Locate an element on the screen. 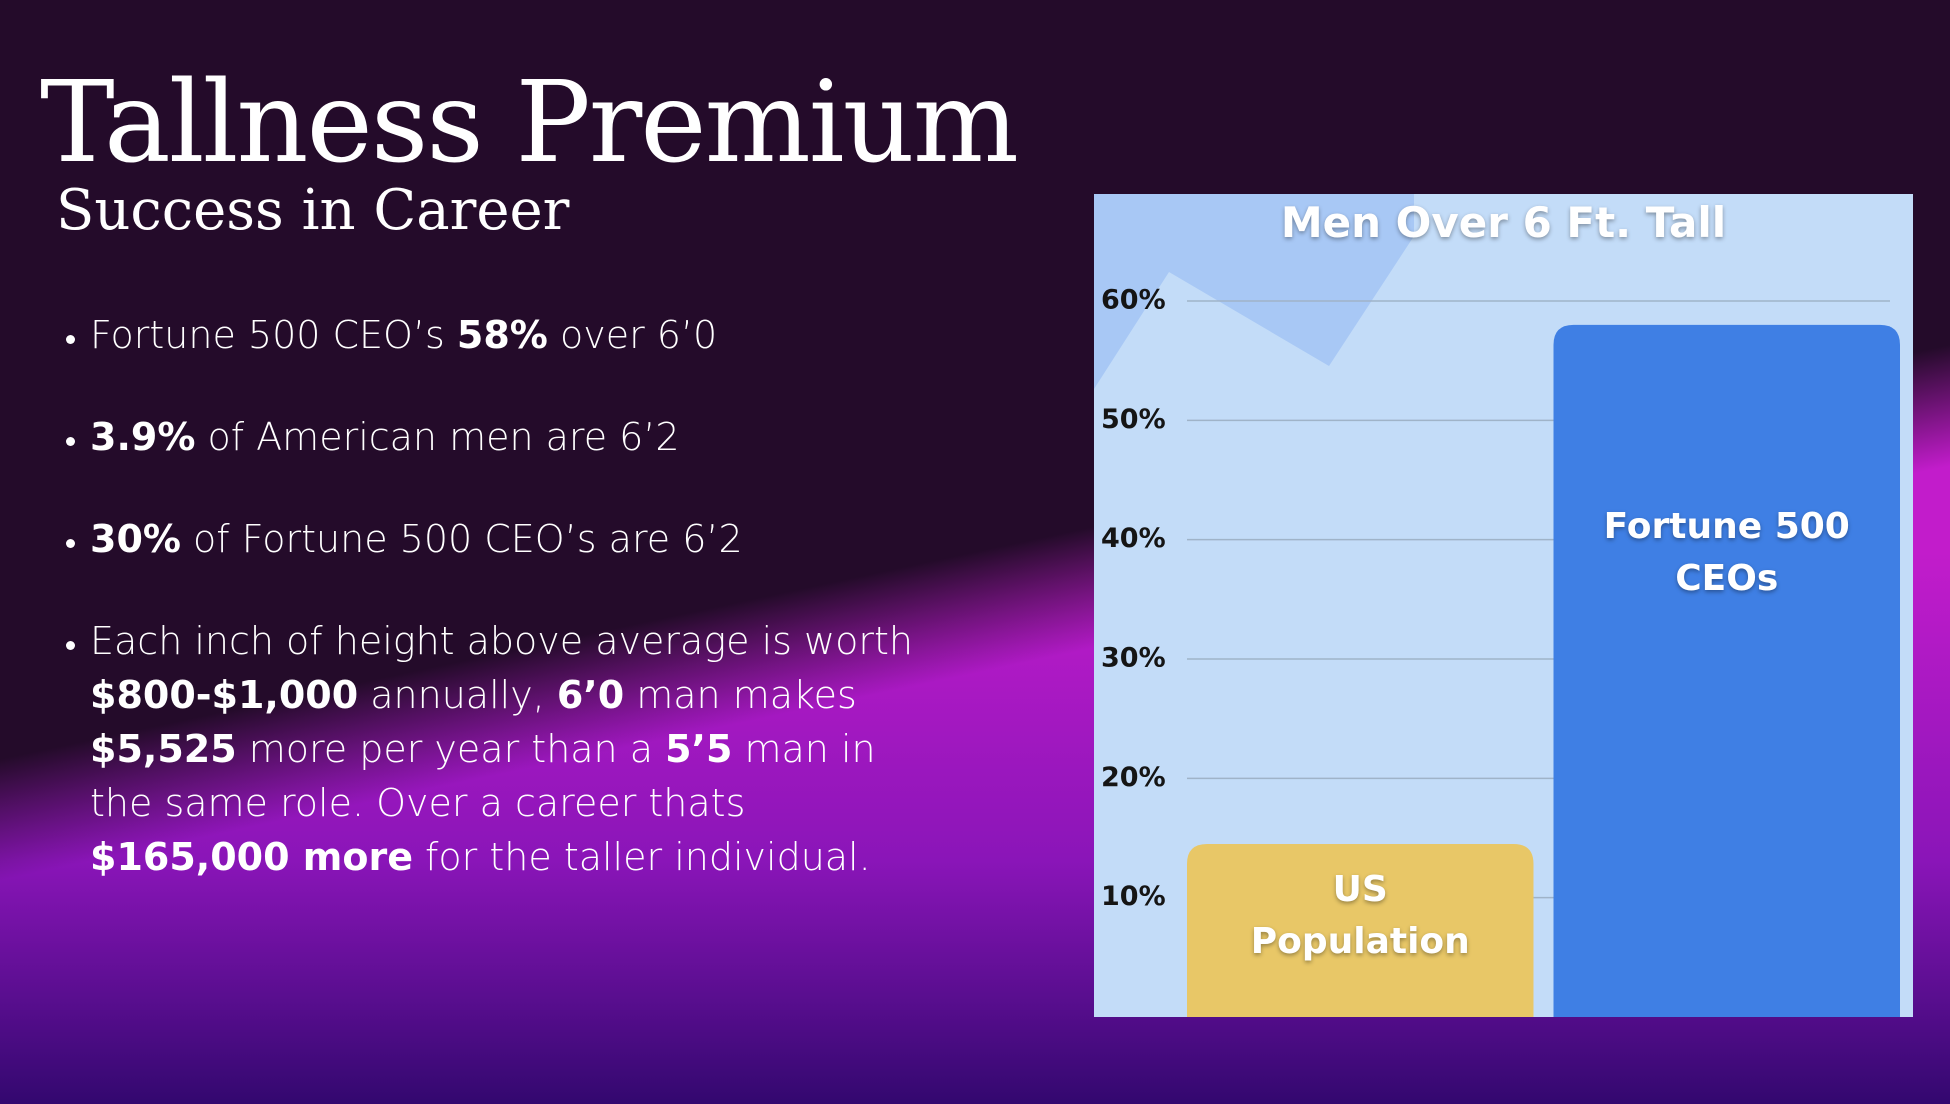 Image resolution: width=1950 pixels, height=1104 pixels. category-label: US Population is located at coordinates (1360, 915).